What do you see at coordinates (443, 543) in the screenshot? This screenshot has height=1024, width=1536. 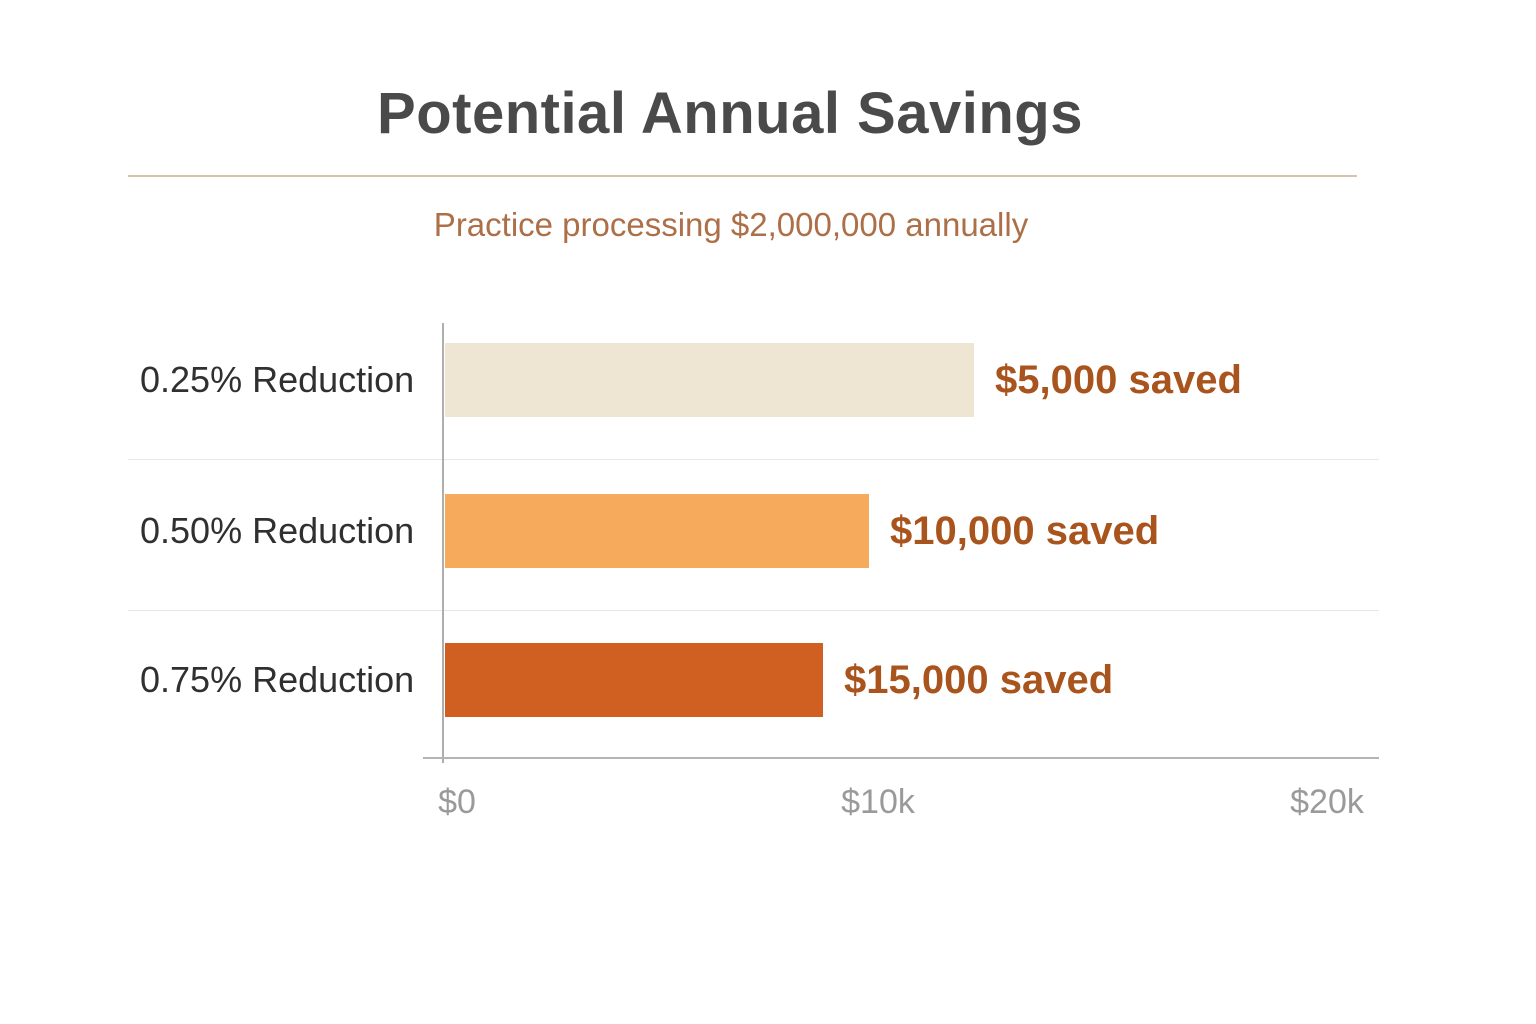 I see `y-axis-line` at bounding box center [443, 543].